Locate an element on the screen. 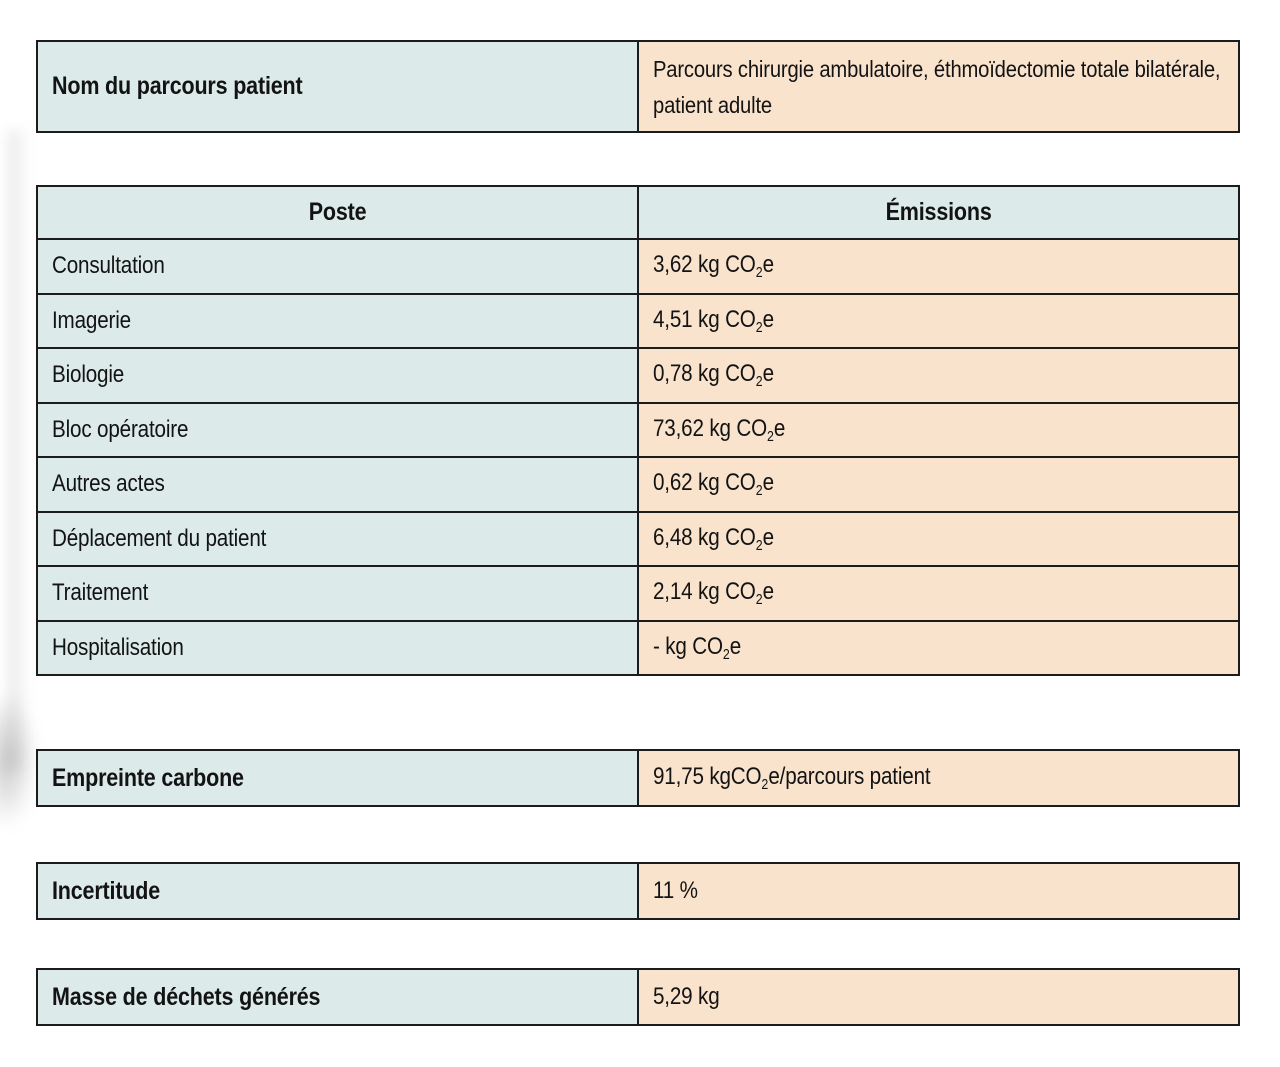  emissions-header-row: Poste Émissions is located at coordinates (638, 212).